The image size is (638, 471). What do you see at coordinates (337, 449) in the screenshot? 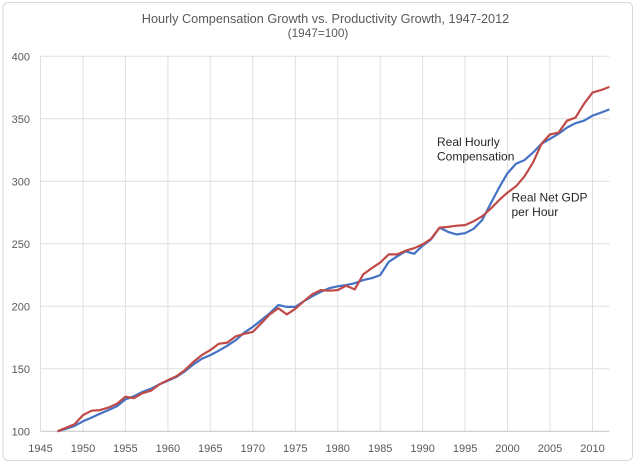
I see `svg-text: 1980` at bounding box center [337, 449].